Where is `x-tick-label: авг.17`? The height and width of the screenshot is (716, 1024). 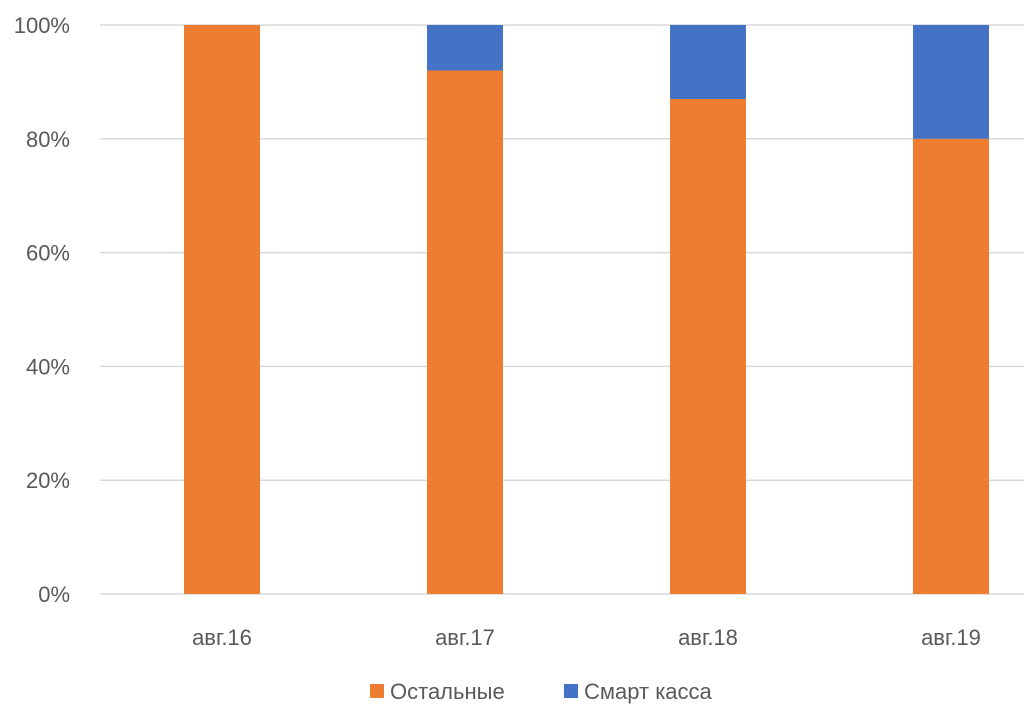 x-tick-label: авг.17 is located at coordinates (465, 637).